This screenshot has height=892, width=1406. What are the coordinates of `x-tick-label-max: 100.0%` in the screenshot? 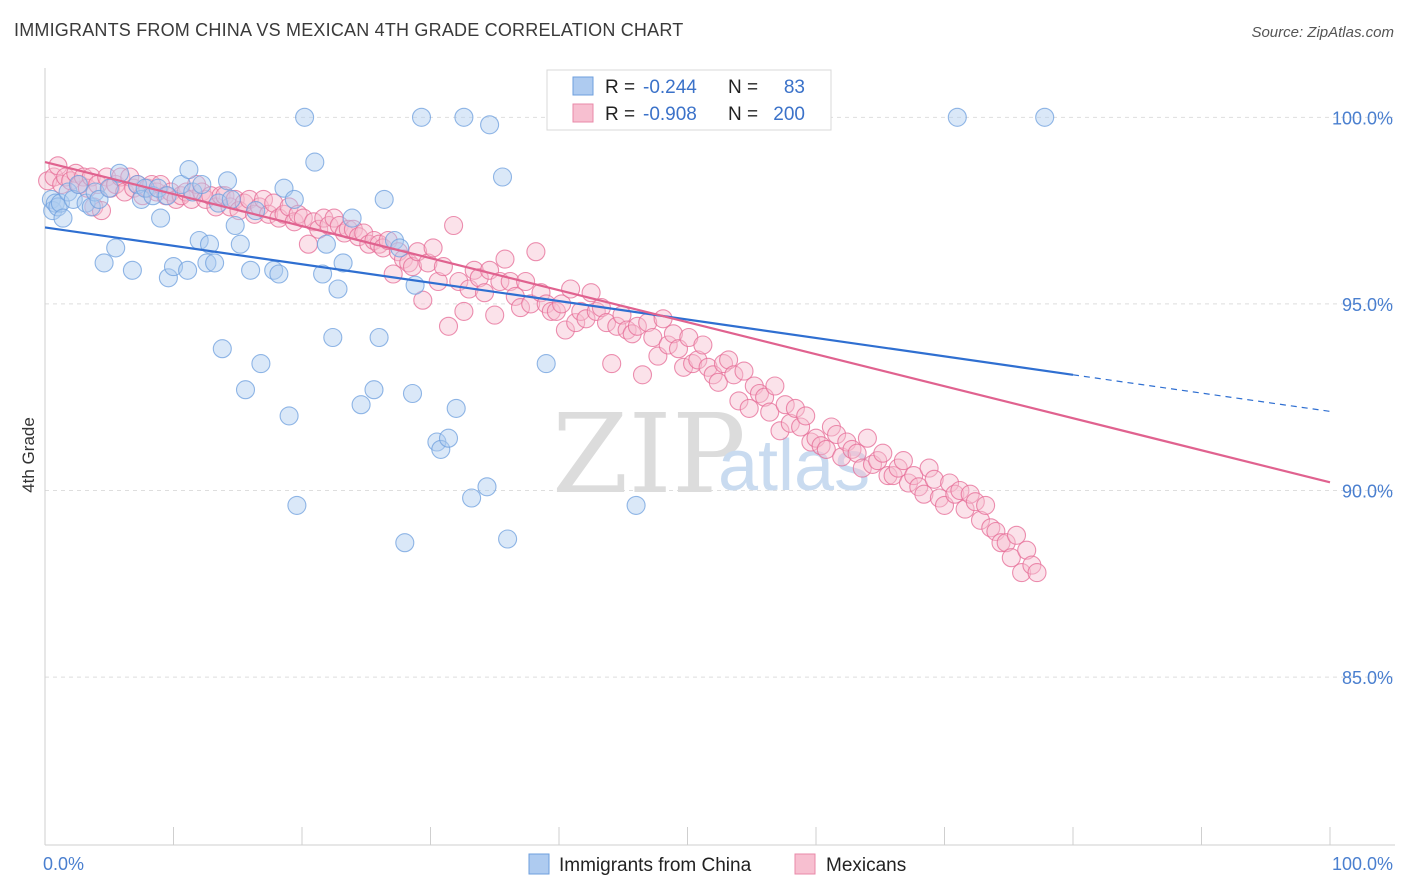 It's located at (1362, 864).